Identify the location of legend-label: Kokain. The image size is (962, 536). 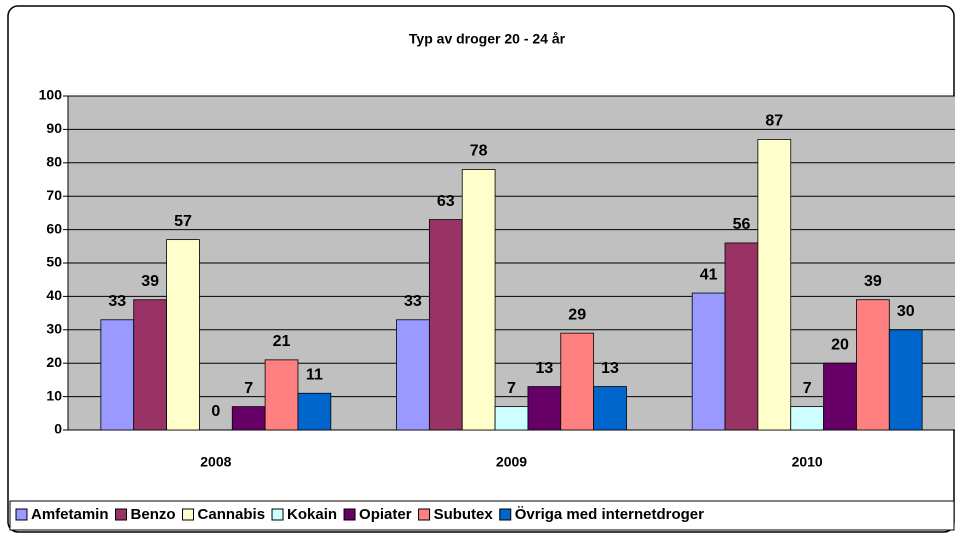
(312, 514).